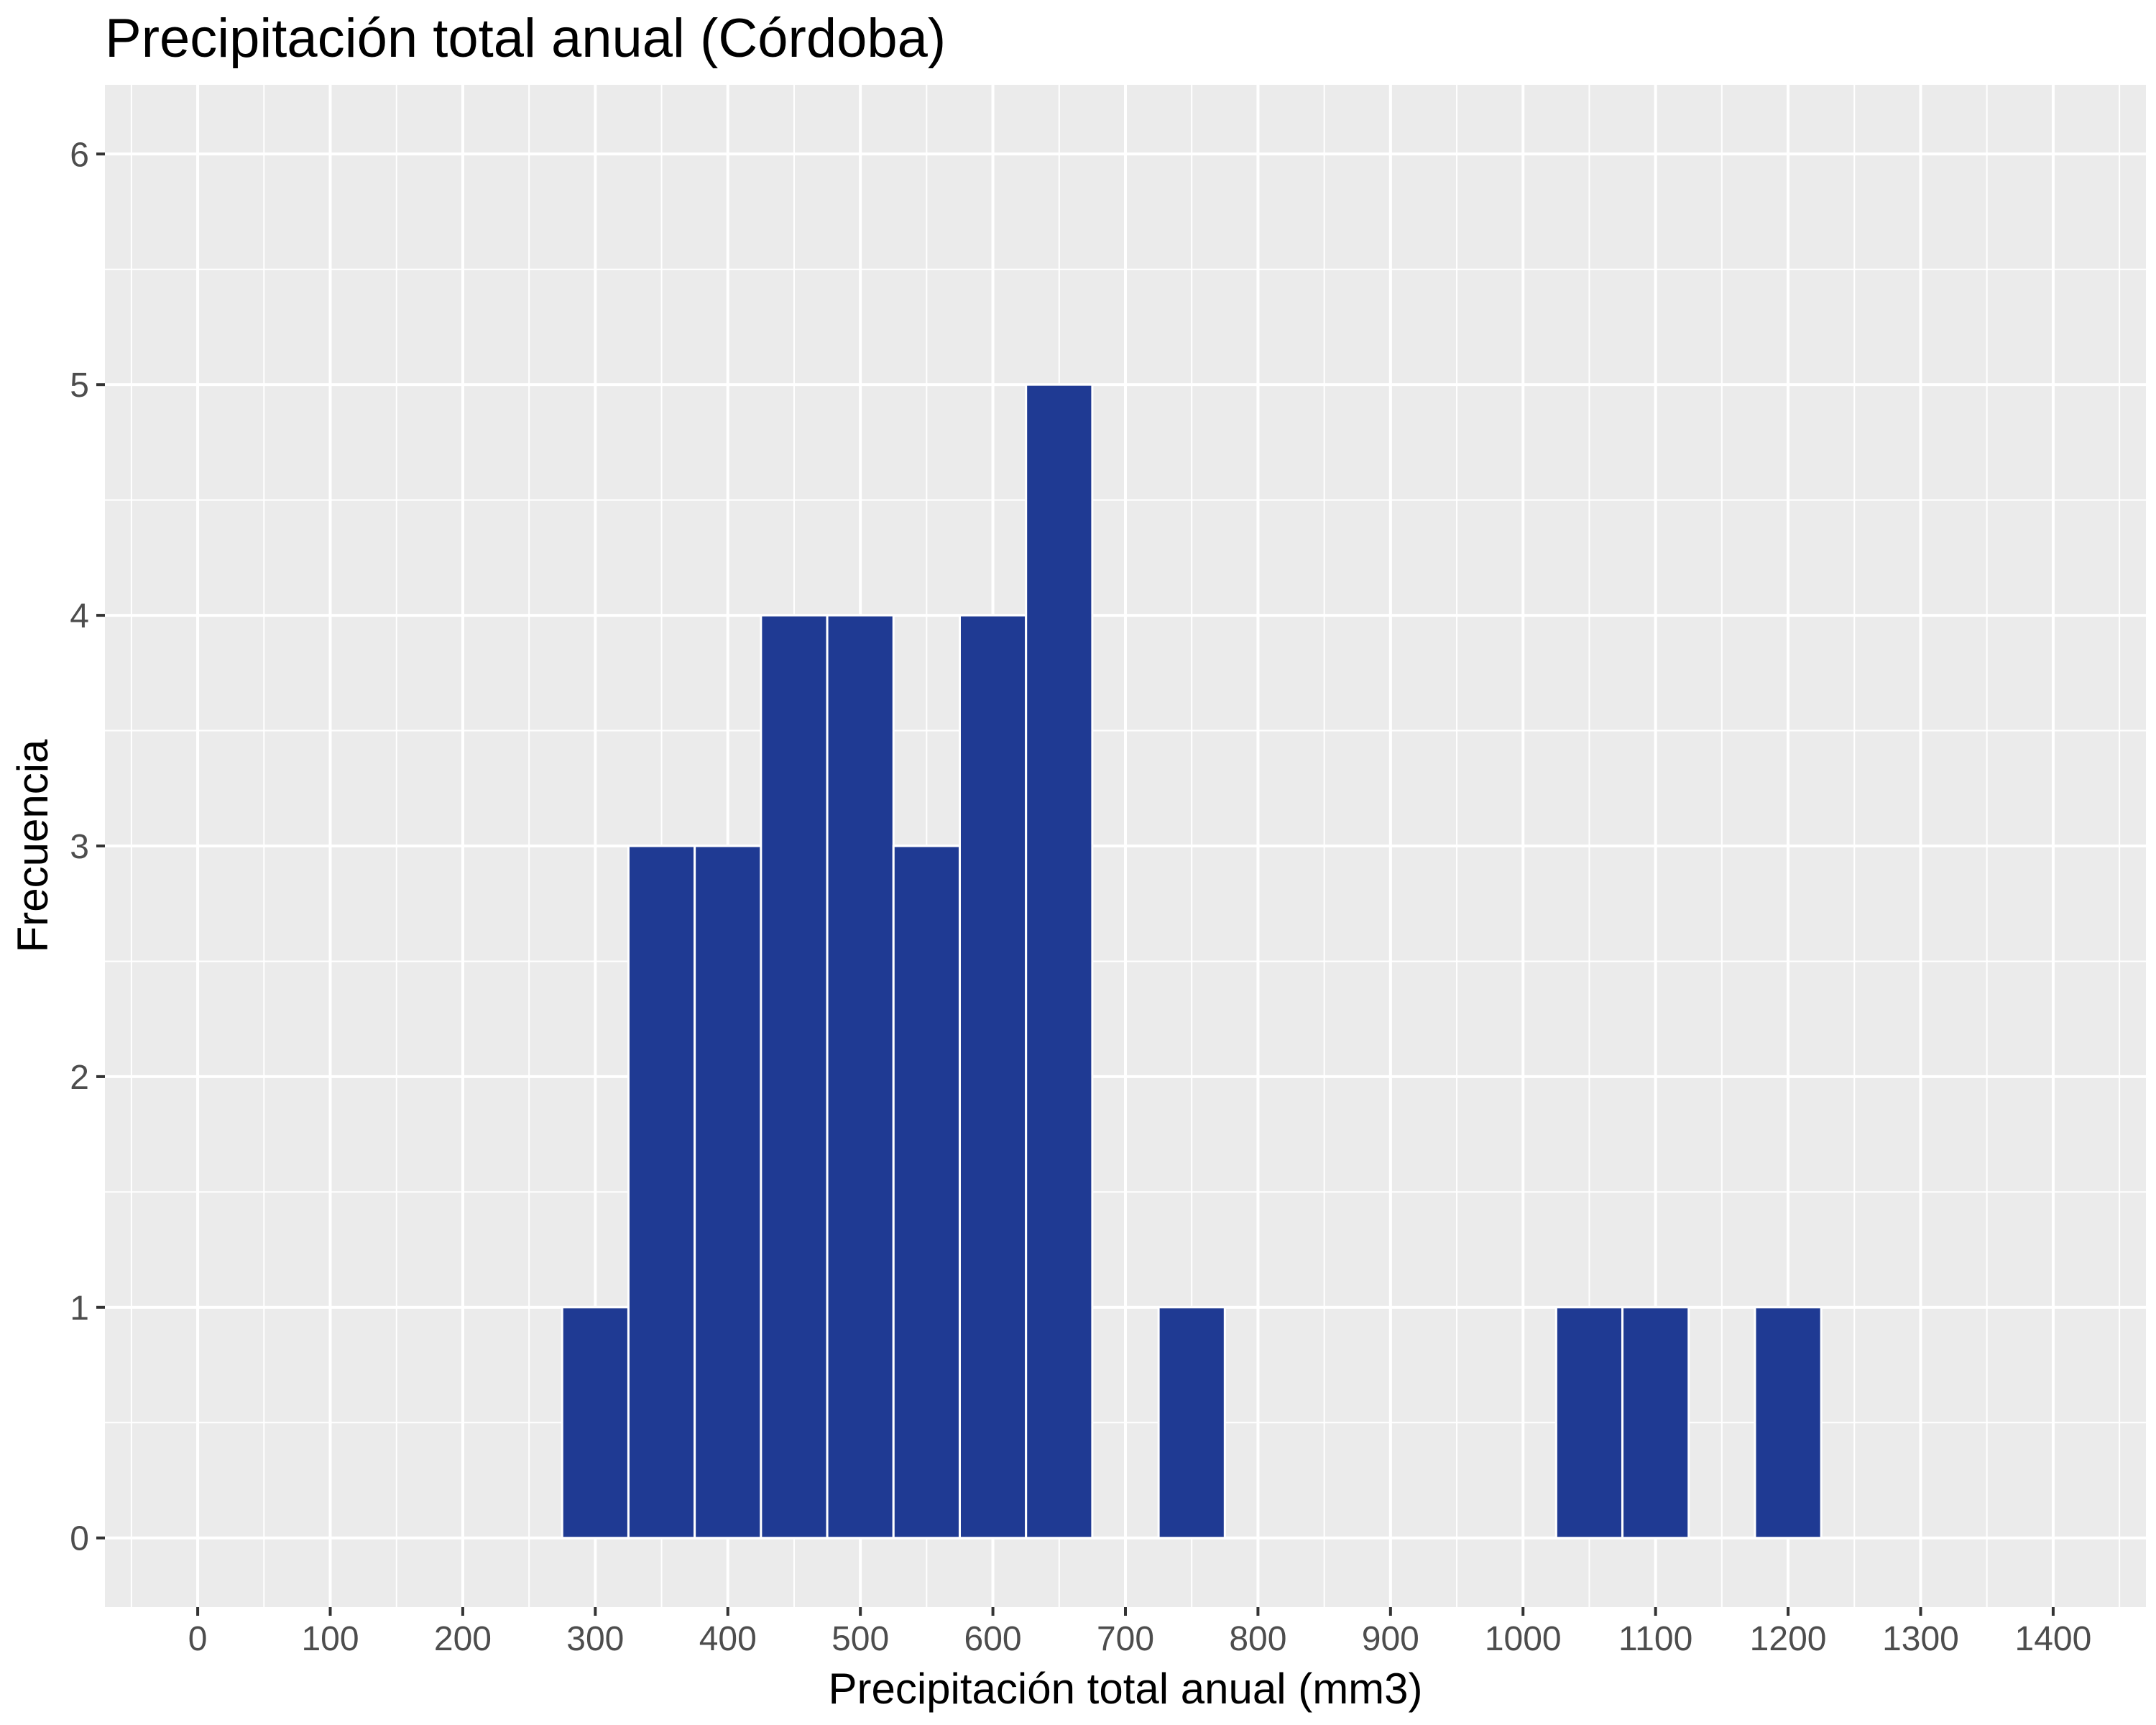 The width and height of the screenshot is (2156, 1725). What do you see at coordinates (80, 616) in the screenshot?
I see `y-tick-label: 4` at bounding box center [80, 616].